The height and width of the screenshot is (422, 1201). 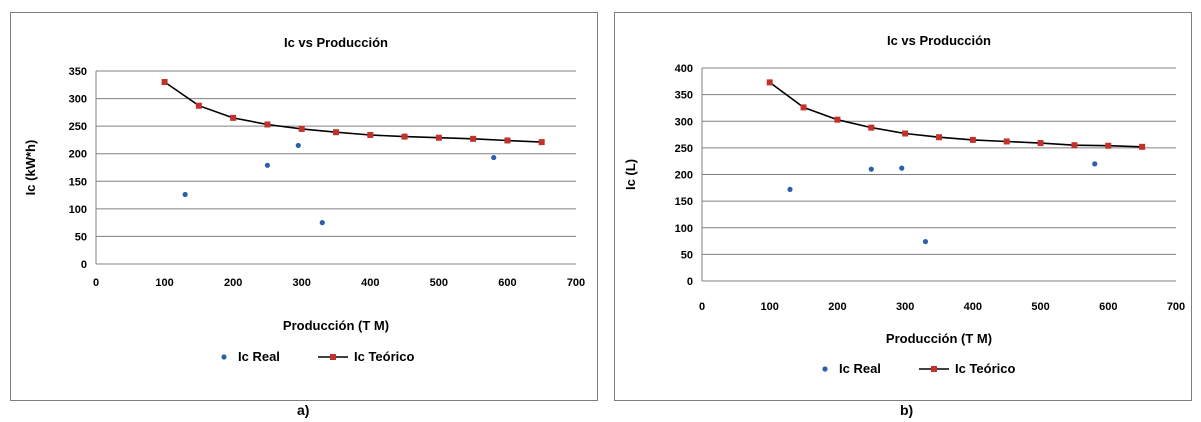 I want to click on y-tick-label: 400, so click(x=684, y=69).